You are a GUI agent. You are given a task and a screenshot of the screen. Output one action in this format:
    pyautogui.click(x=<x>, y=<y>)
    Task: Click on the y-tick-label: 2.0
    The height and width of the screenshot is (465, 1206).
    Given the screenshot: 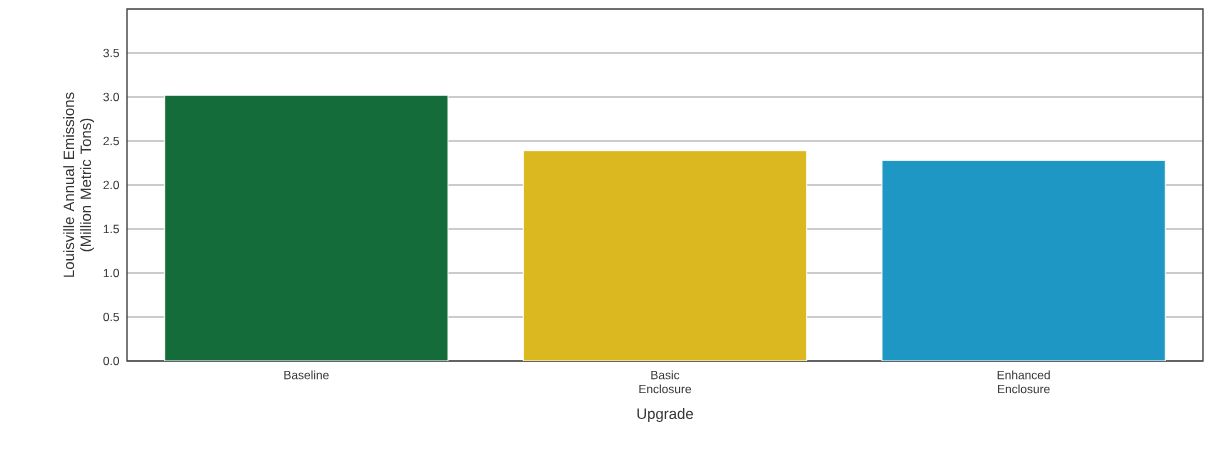 What is the action you would take?
    pyautogui.click(x=111, y=185)
    